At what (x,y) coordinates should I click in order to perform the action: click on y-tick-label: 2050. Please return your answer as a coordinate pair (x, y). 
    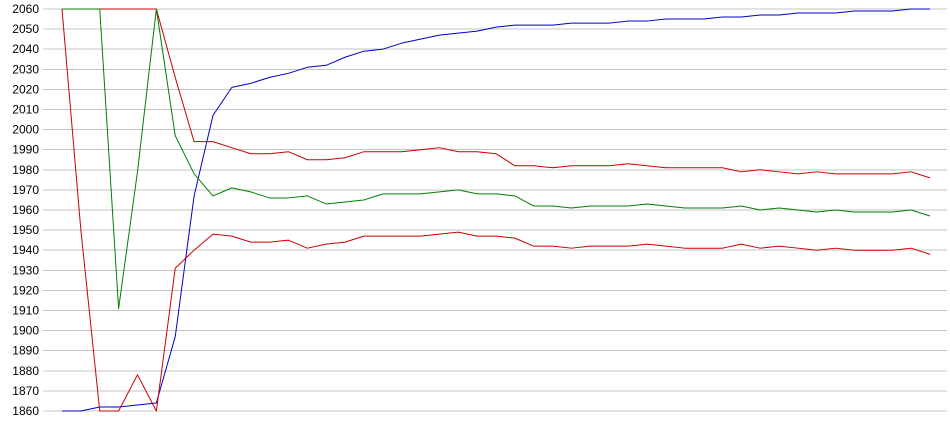
    Looking at the image, I should click on (25, 29).